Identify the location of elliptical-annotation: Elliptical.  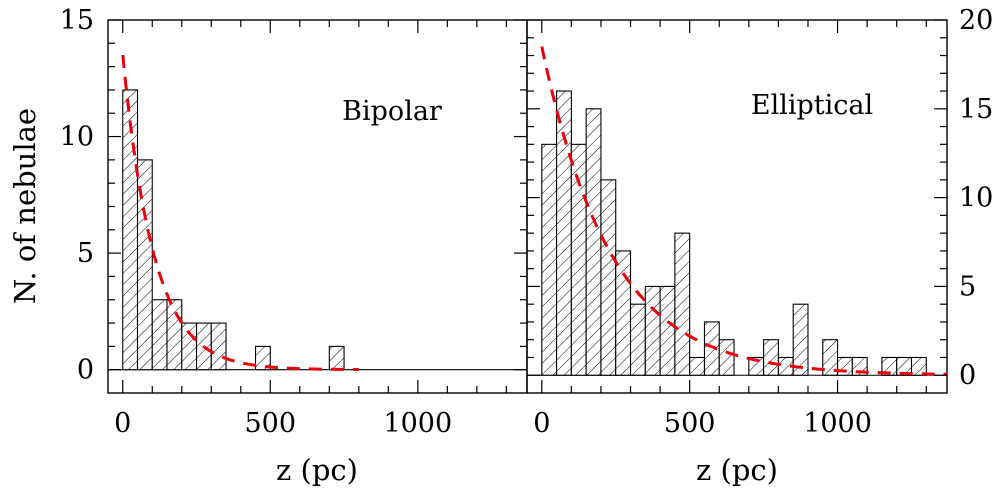
(812, 105).